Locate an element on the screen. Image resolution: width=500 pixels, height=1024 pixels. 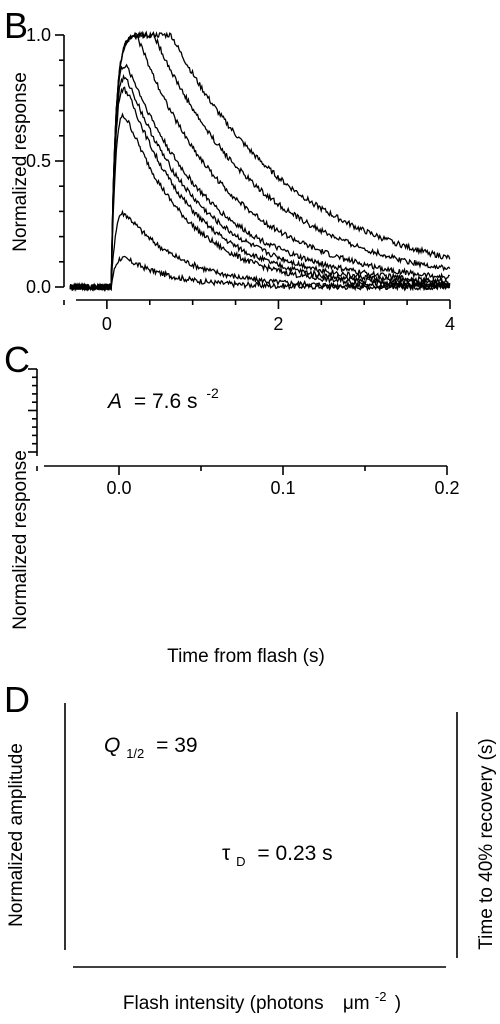
panel-b-y-tick-label: 0.5 is located at coordinates (38, 161).